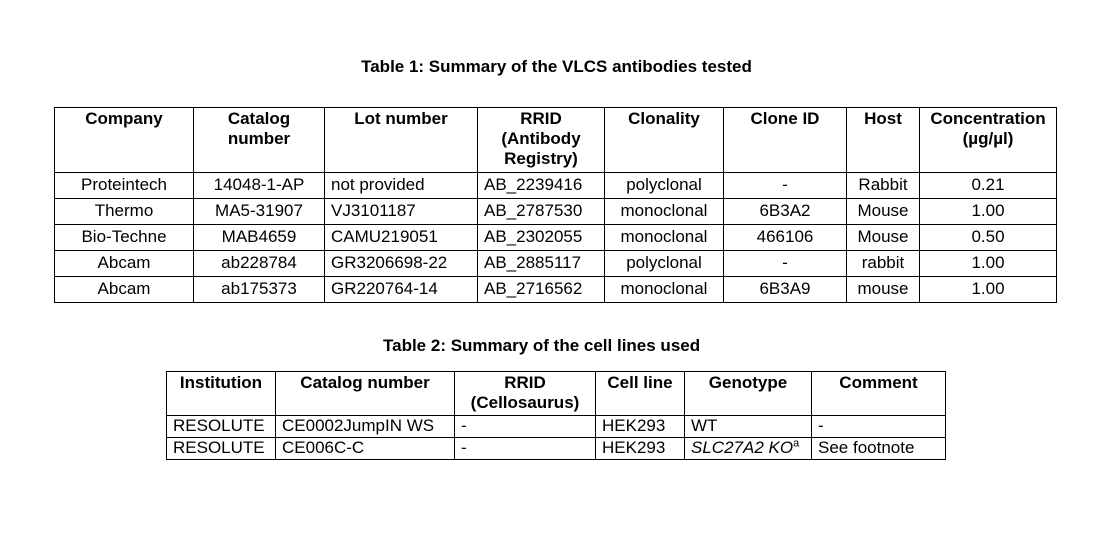 The height and width of the screenshot is (535, 1113). What do you see at coordinates (259, 263) in the screenshot?
I see `cell-catalog: ab228784` at bounding box center [259, 263].